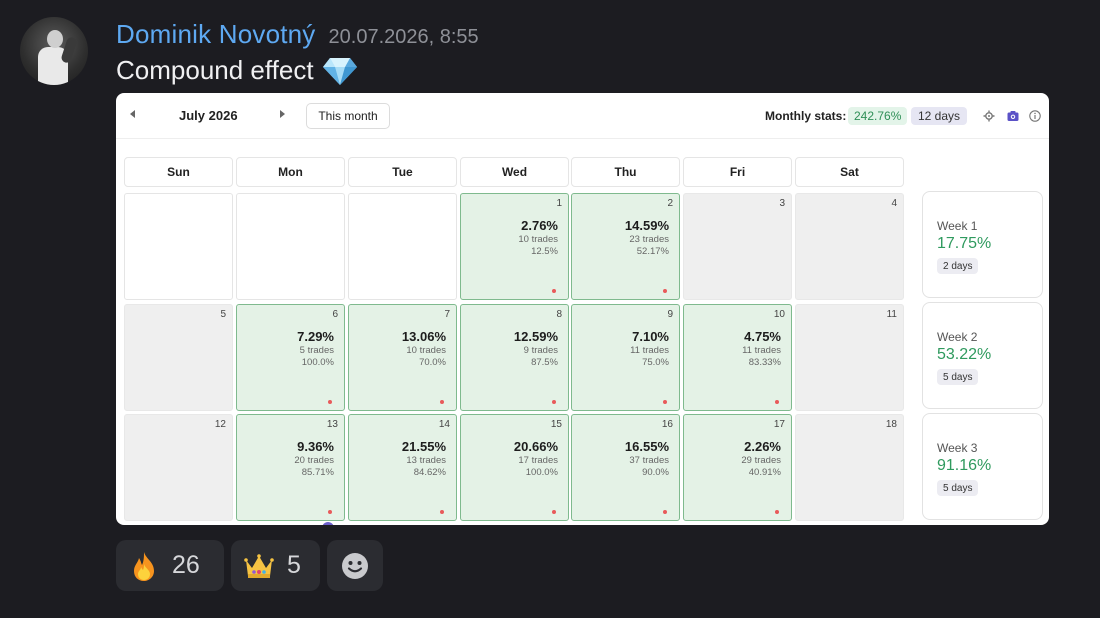 This screenshot has height=618, width=1100. What do you see at coordinates (762, 336) in the screenshot?
I see `day-pnl-pct: 4.75%` at bounding box center [762, 336].